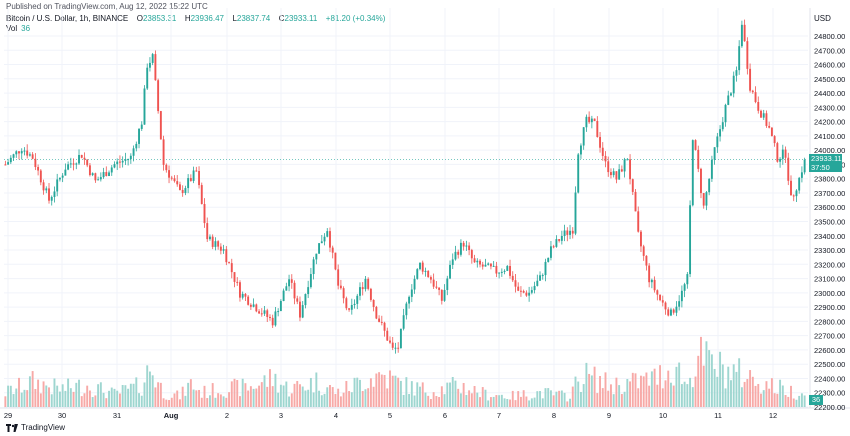 This screenshot has width=850, height=436. I want to click on tradingview-logo-icon, so click(12, 427).